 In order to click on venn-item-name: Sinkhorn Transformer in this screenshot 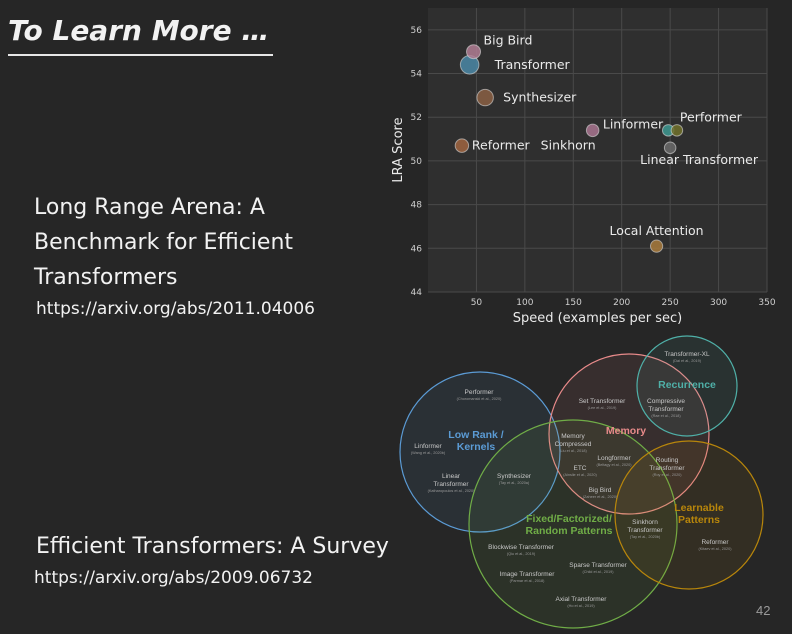, I will do `click(645, 526)`.